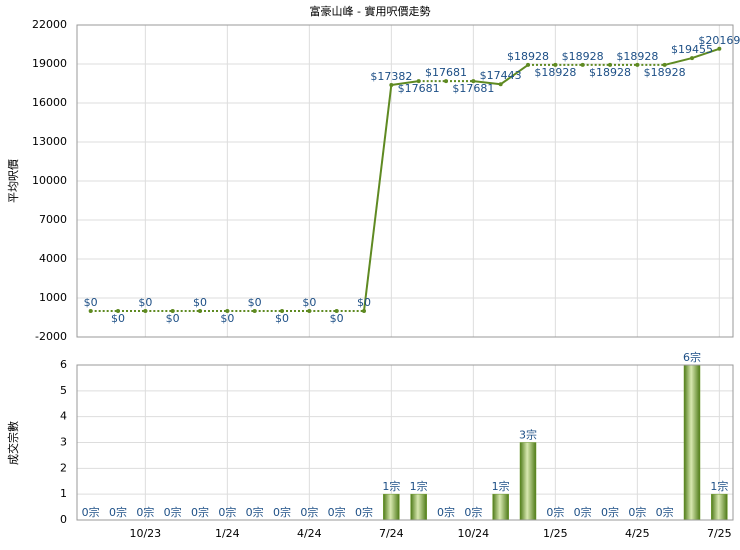  What do you see at coordinates (63, 519) in the screenshot?
I see `y-tick-label: 0` at bounding box center [63, 519].